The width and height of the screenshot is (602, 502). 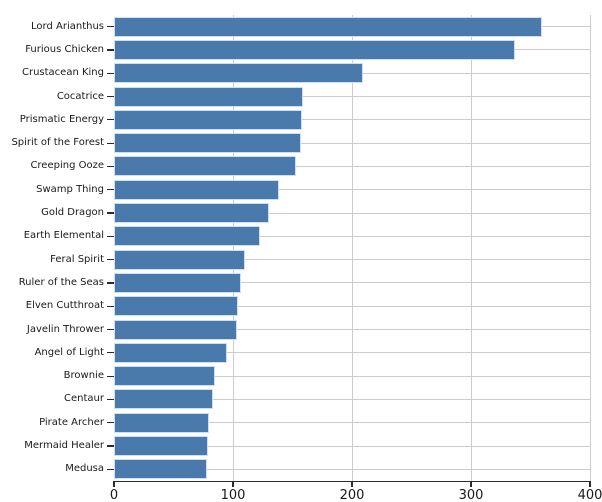 I want to click on category-label-pirate-archer: Pirate Archer, so click(x=71, y=422).